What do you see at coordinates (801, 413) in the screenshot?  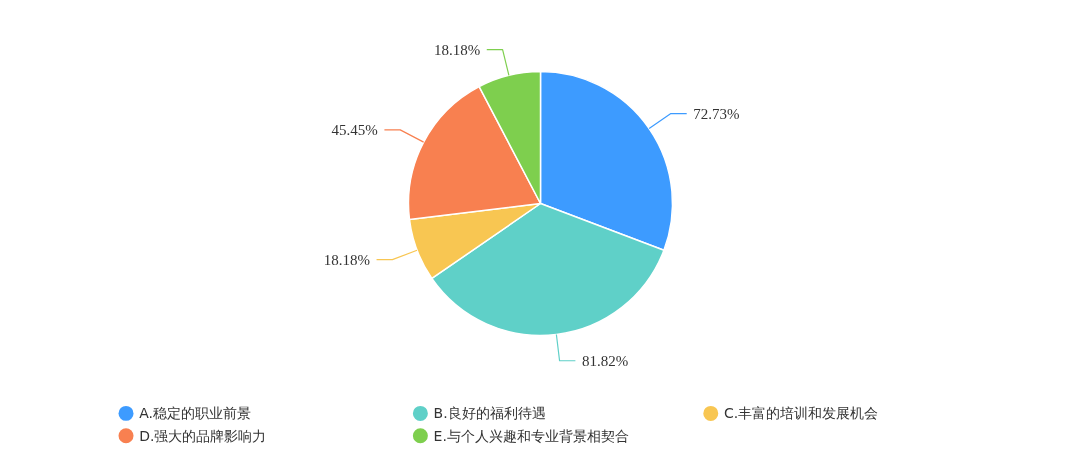 I see `legend-label: C.丰富的培训和发展机会` at bounding box center [801, 413].